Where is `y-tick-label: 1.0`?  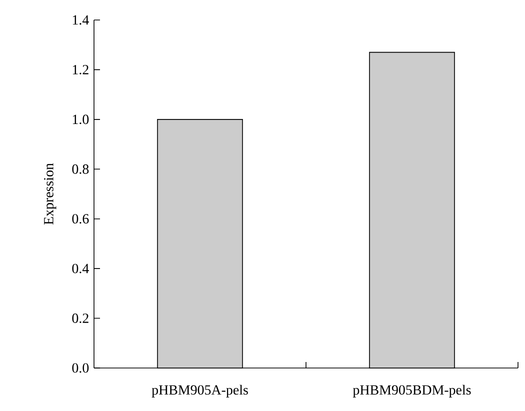 y-tick-label: 1.0 is located at coordinates (80, 119).